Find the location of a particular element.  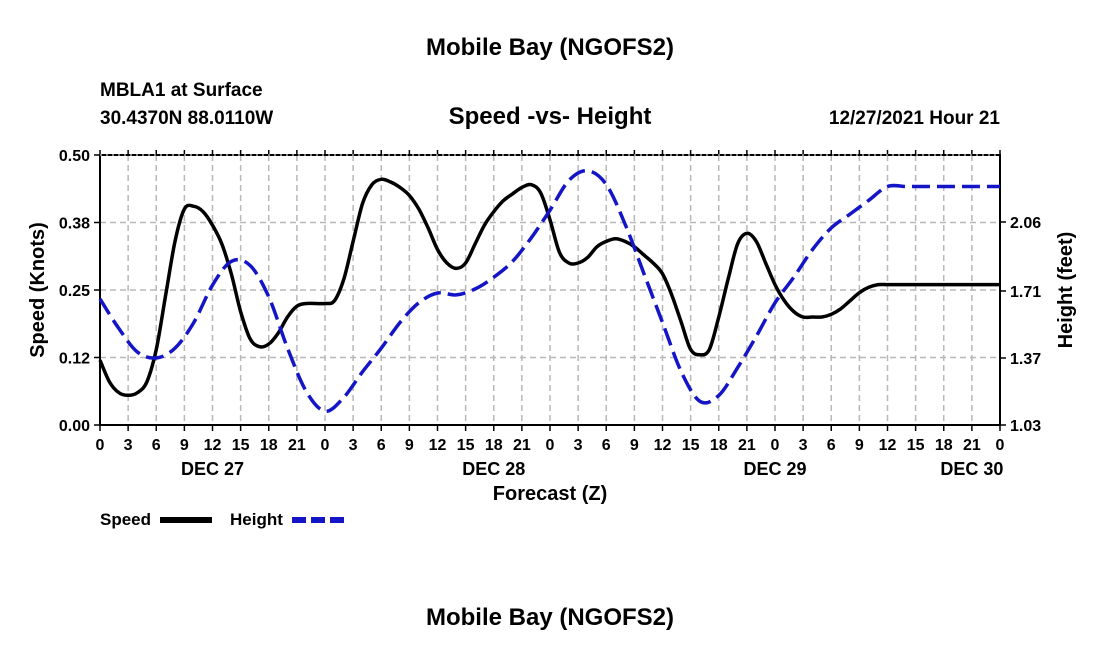

station-label: MBLA1 at Surface is located at coordinates (181, 90).